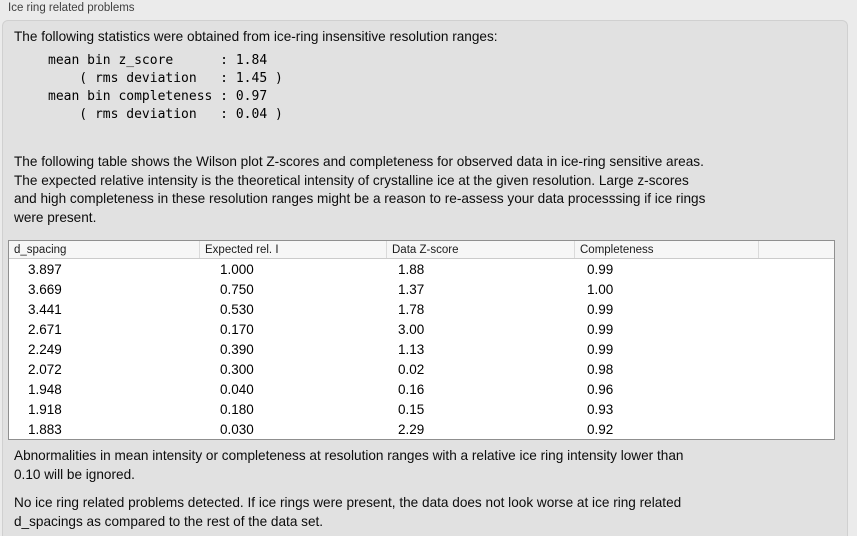  I want to click on table-cell: 0.040, so click(237, 389).